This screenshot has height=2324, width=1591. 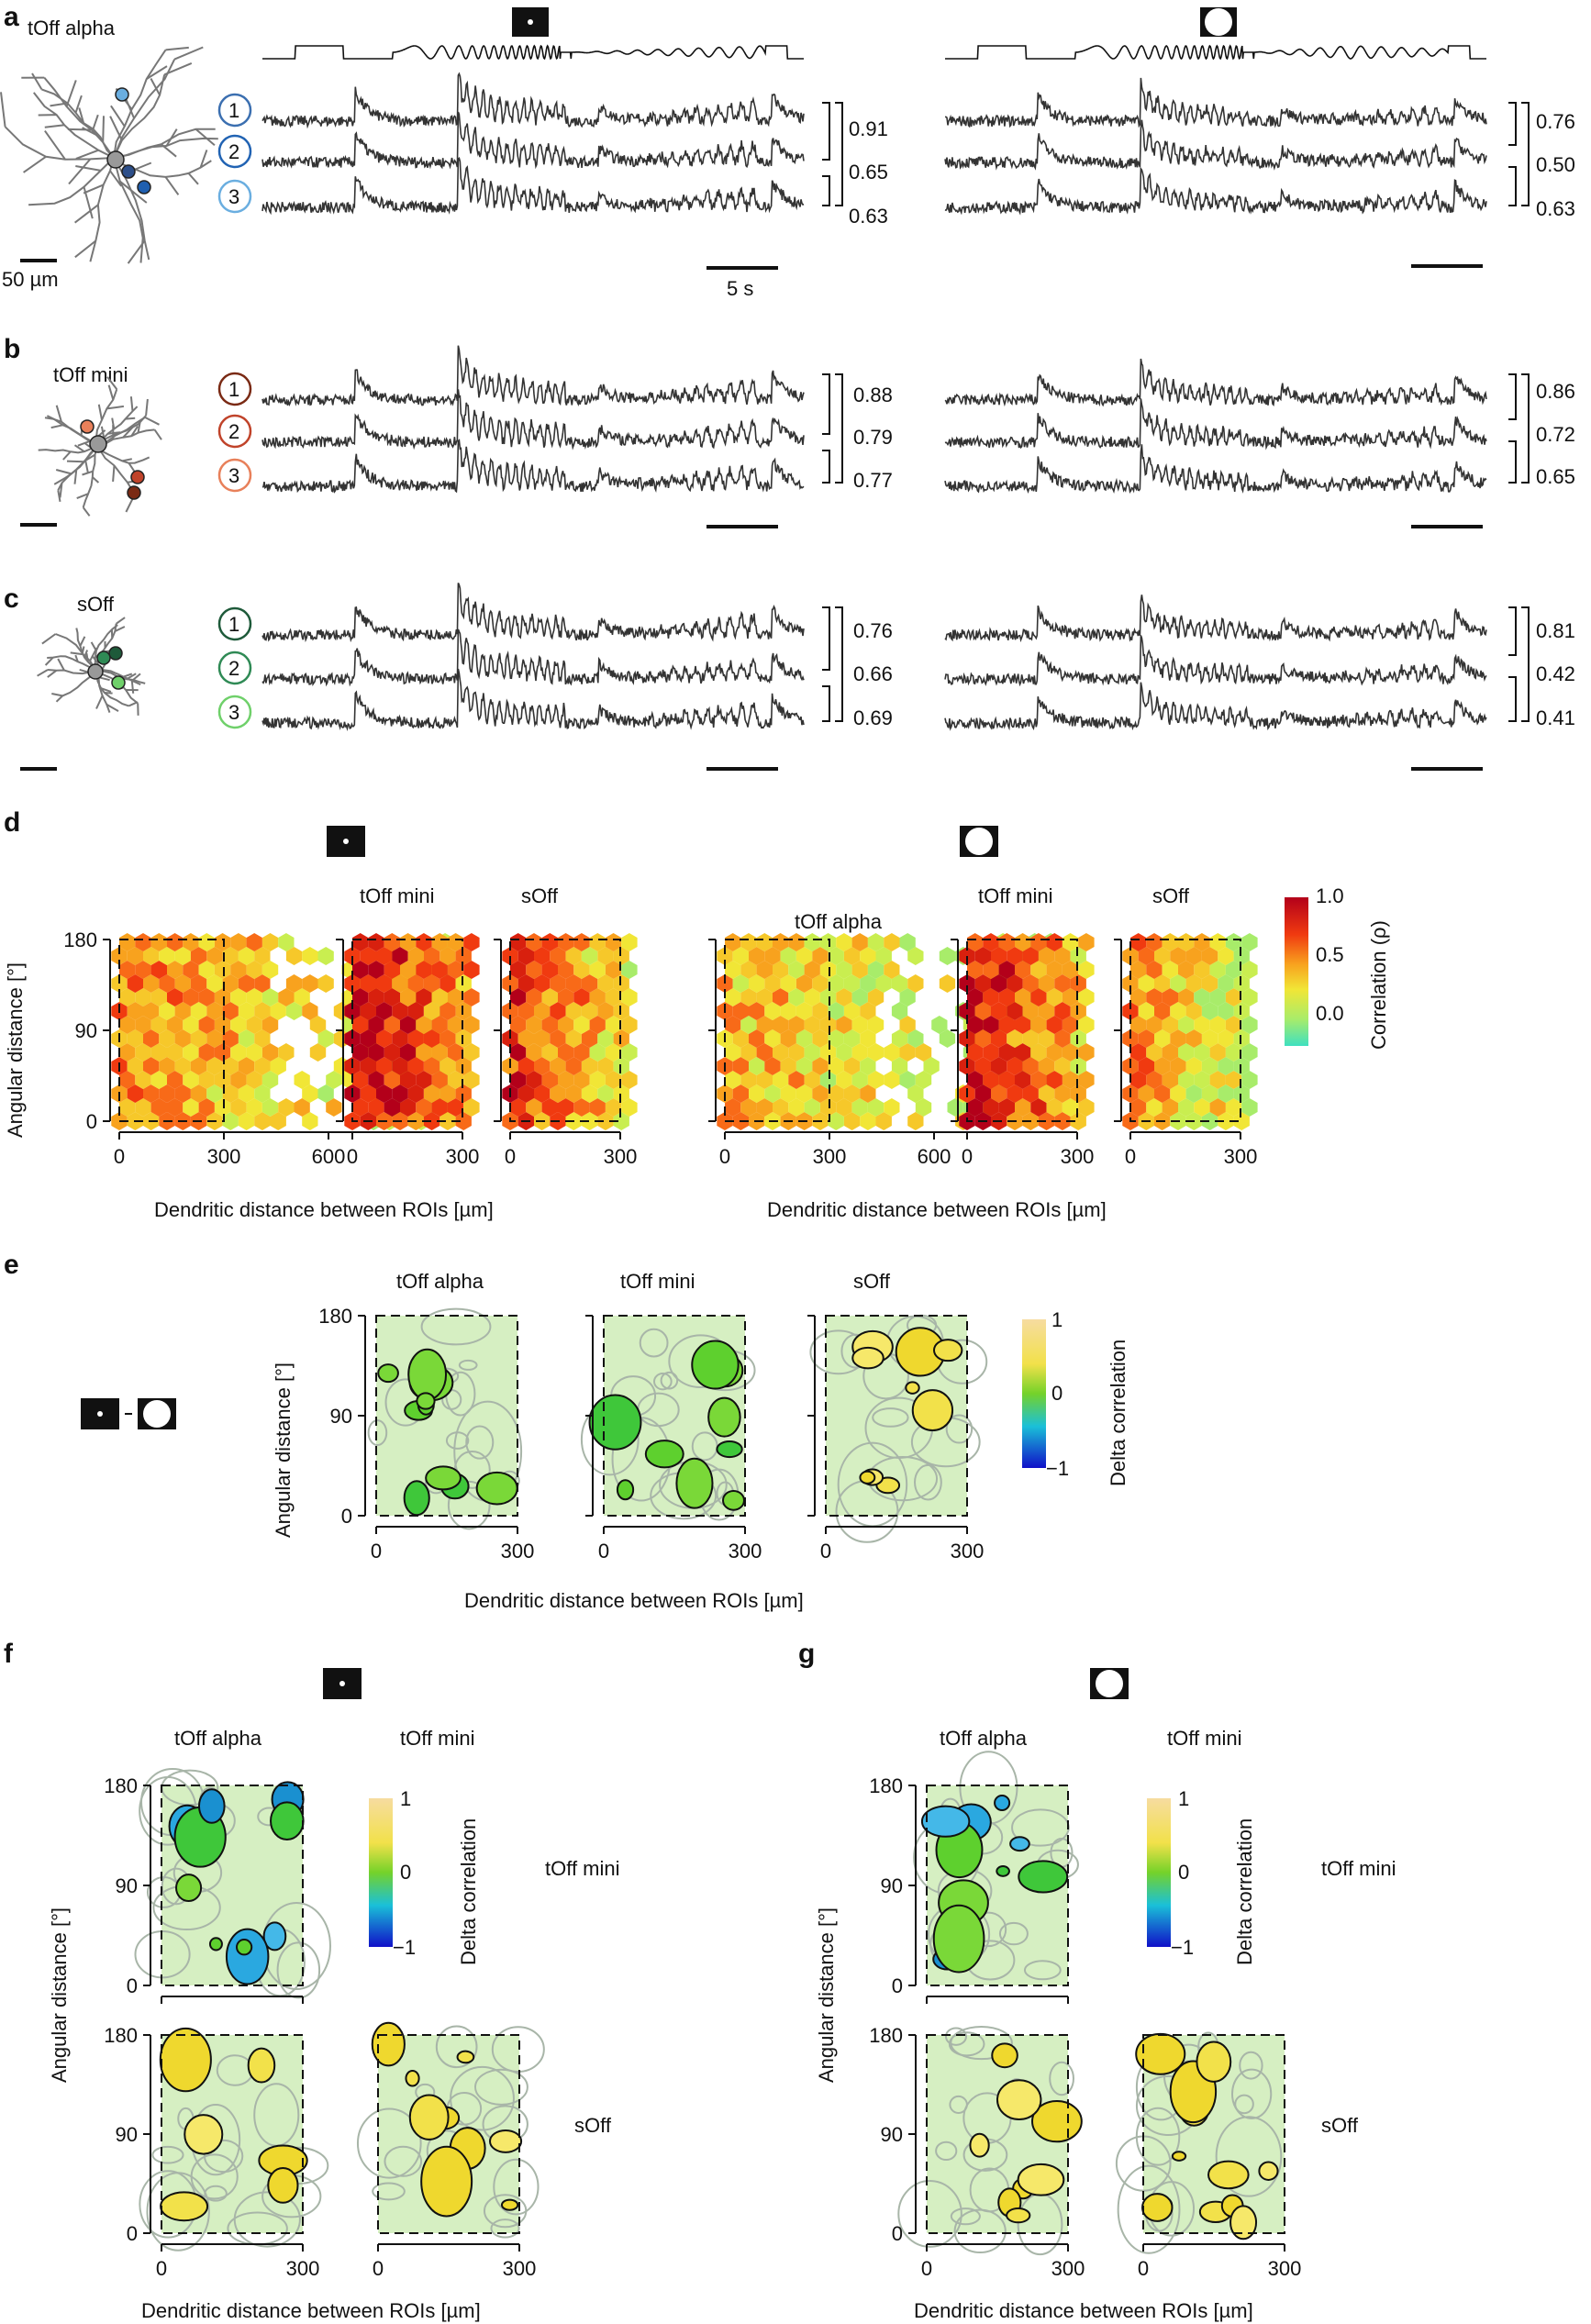 I want to click on corr-c-surr-1: 0.81, so click(x=1555, y=631).